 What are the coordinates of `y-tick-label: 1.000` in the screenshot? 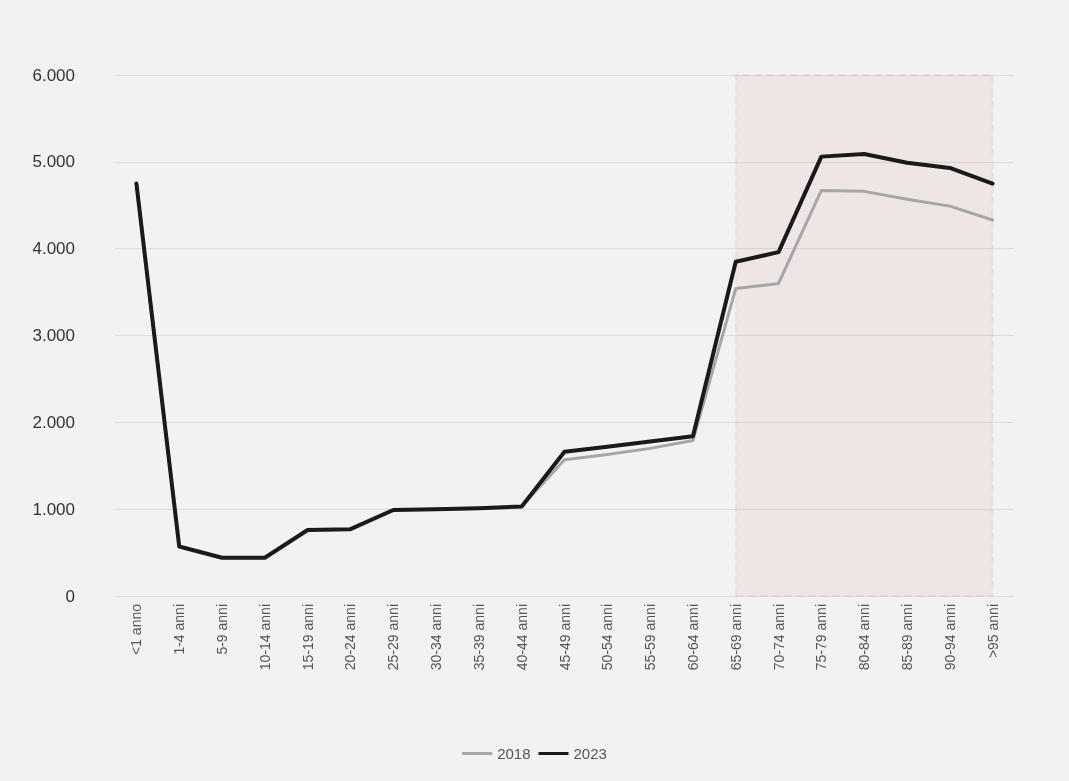 It's located at (53, 509).